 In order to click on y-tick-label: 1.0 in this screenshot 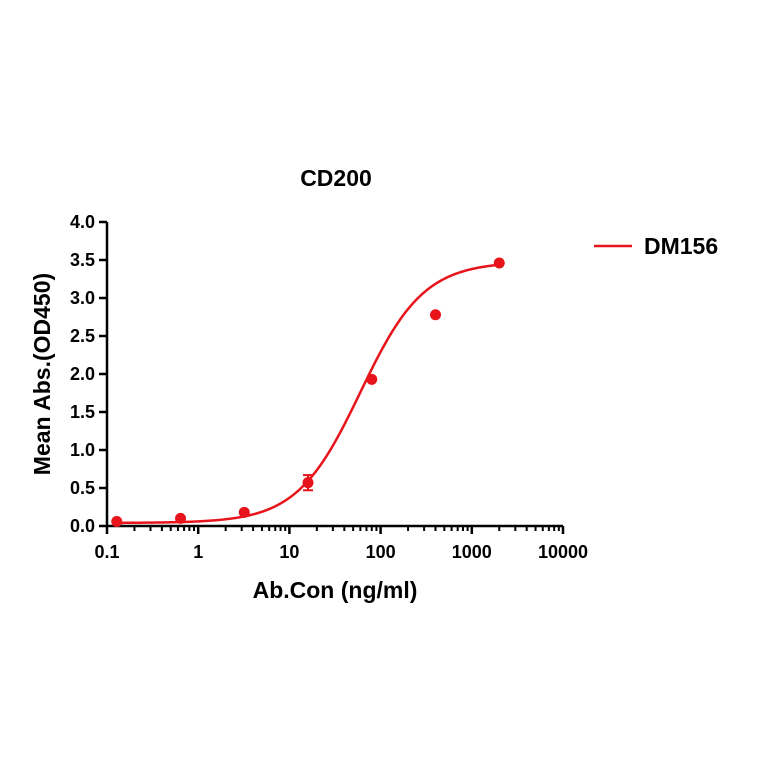, I will do `click(82, 450)`.